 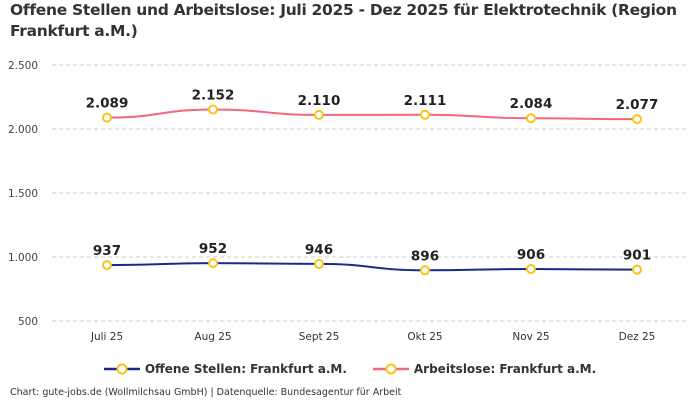 I want to click on legend-item-arbeitslose: Arbeitslose: Frankfurt a.M., so click(x=484, y=369).